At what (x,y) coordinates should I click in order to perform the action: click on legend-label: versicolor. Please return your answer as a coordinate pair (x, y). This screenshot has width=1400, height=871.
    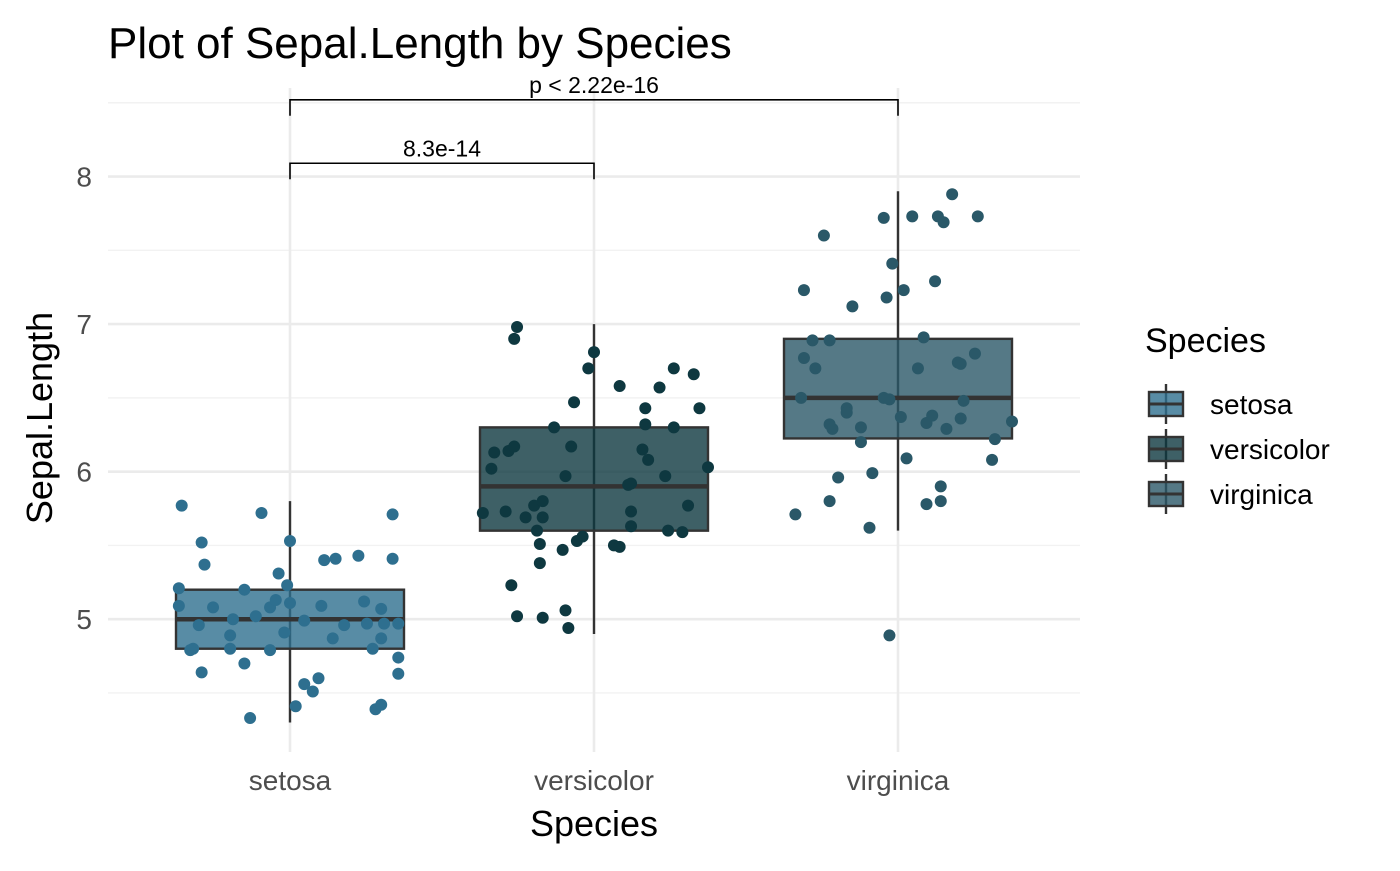
    Looking at the image, I should click on (1270, 449).